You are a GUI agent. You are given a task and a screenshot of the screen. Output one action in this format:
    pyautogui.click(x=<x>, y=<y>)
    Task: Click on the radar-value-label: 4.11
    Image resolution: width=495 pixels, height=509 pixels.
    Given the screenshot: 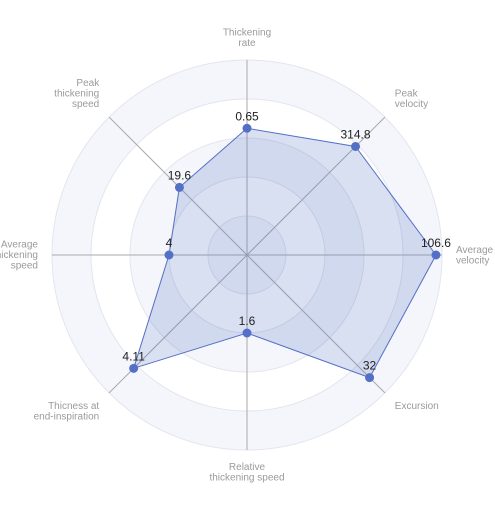 What is the action you would take?
    pyautogui.click(x=133, y=356)
    